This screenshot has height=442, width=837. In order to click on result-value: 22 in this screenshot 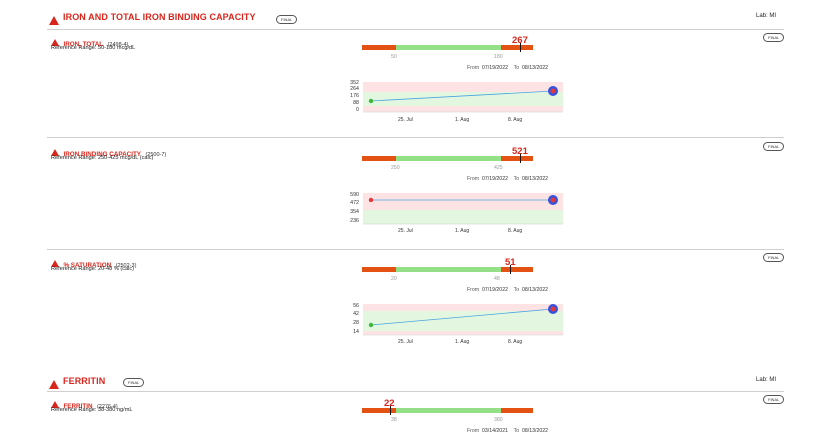, I will do `click(389, 403)`.